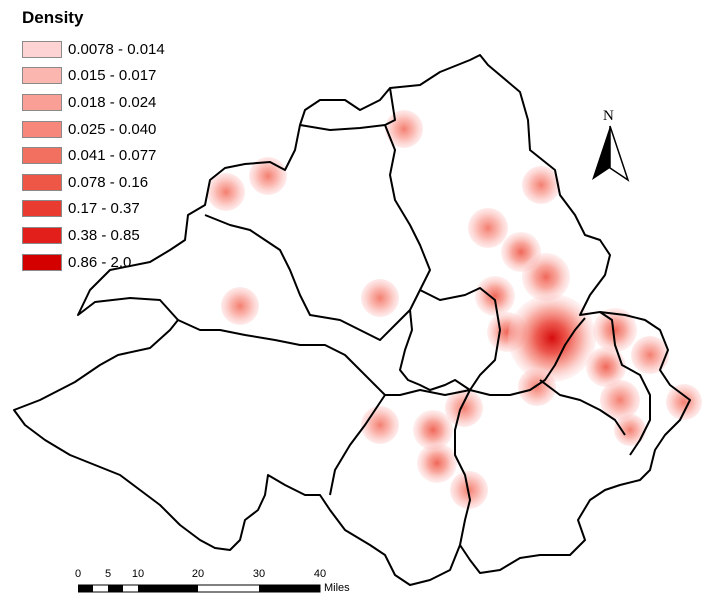 Image resolution: width=711 pixels, height=611 pixels. What do you see at coordinates (320, 574) in the screenshot?
I see `scale-tick-label: 40` at bounding box center [320, 574].